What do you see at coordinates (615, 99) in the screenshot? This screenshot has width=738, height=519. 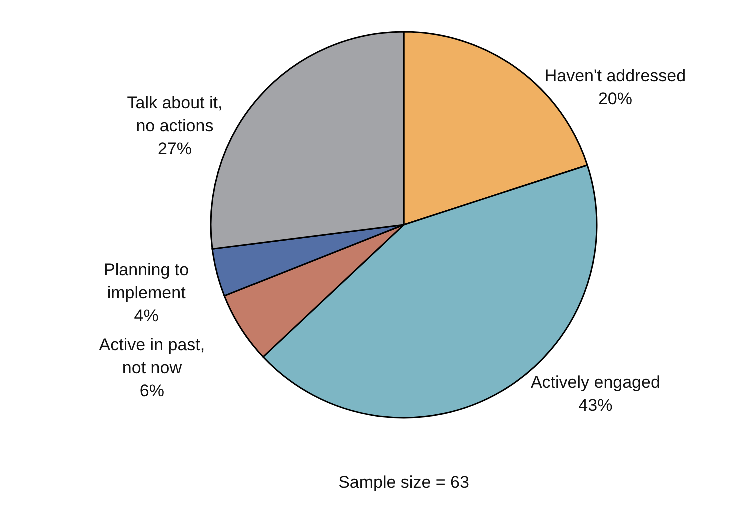 I see `data-label: 20%` at bounding box center [615, 99].